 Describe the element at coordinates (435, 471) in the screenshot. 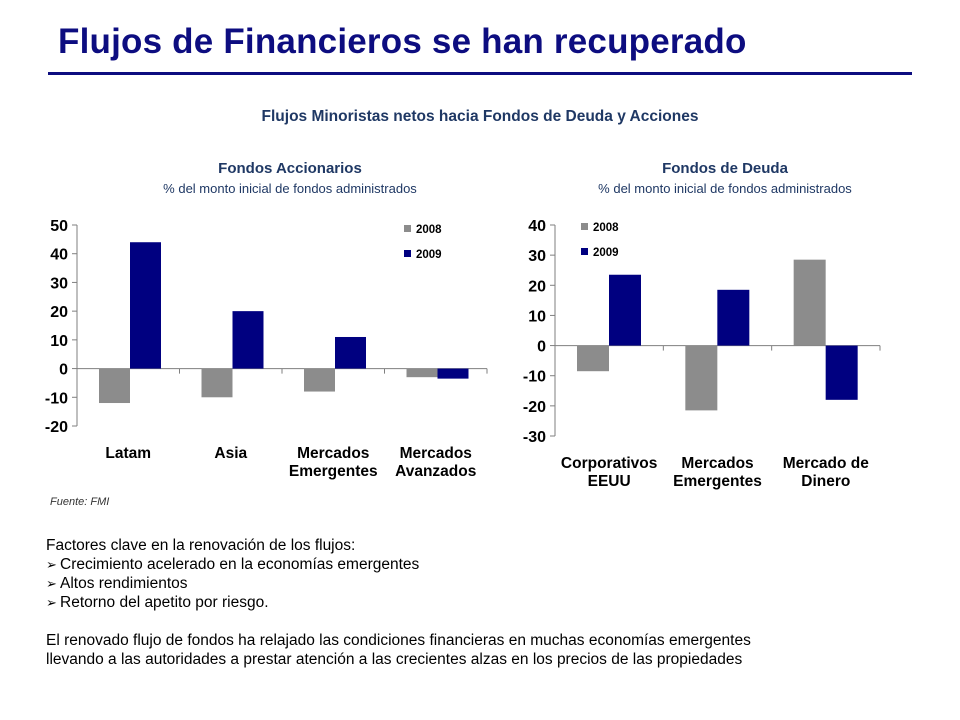

I see `category-label: Avanzados` at that location.